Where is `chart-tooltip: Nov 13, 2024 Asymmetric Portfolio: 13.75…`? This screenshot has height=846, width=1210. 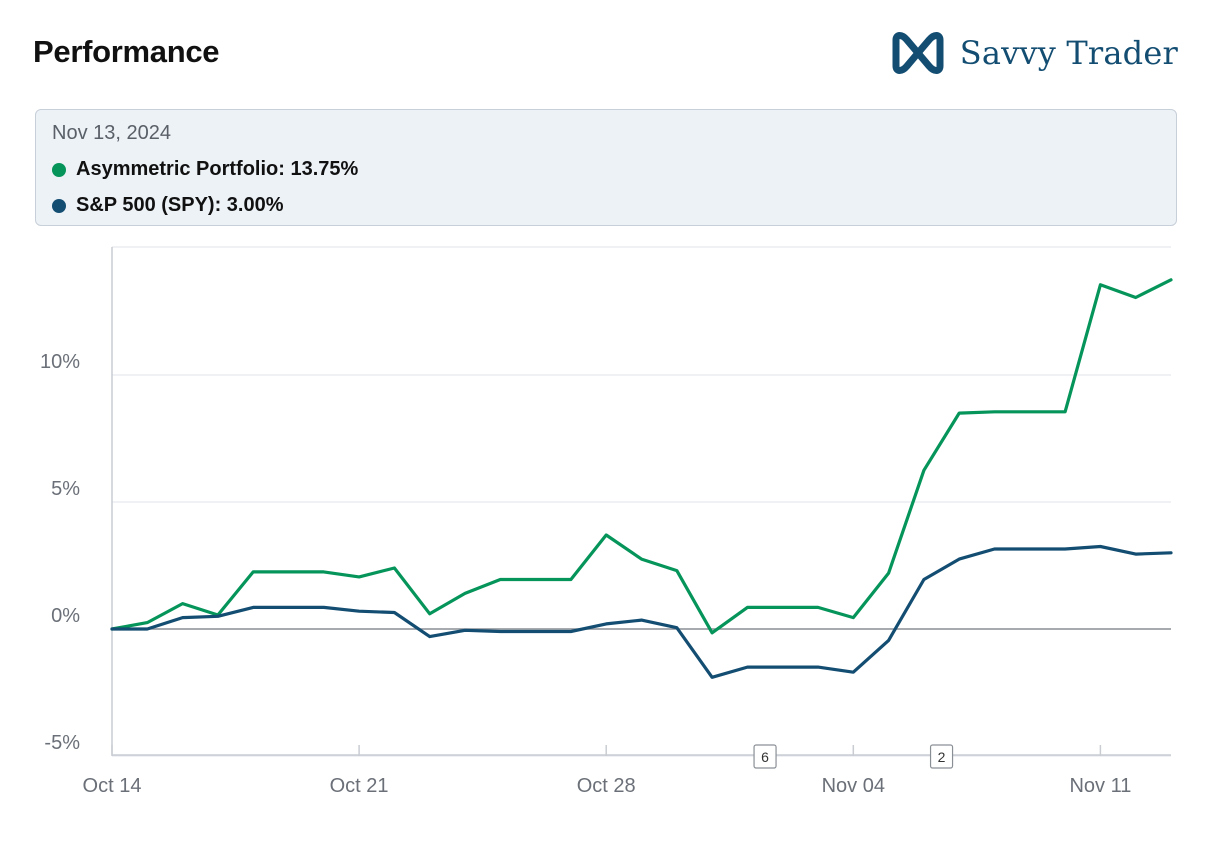
chart-tooltip: Nov 13, 2024 Asymmetric Portfolio: 13.75… is located at coordinates (606, 167).